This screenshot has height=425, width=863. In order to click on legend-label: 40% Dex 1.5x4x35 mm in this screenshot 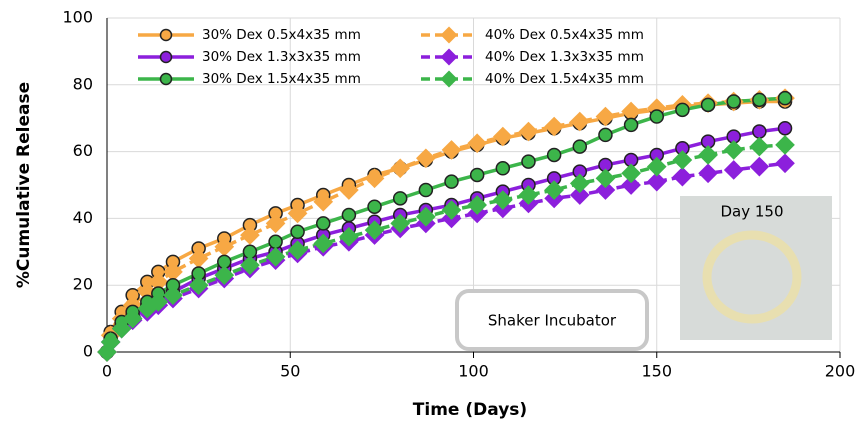, I will do `click(564, 79)`.